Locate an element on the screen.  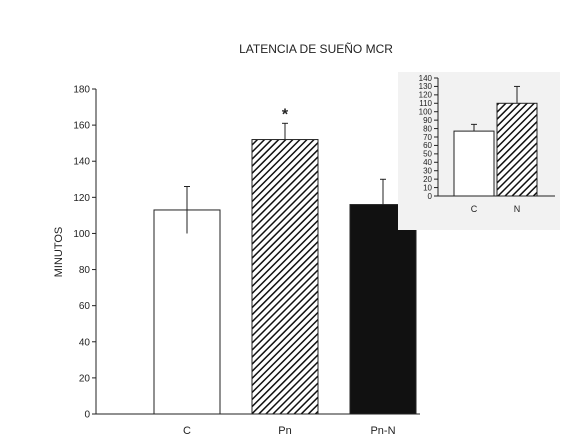
bar-pn-n is located at coordinates (383, 309).